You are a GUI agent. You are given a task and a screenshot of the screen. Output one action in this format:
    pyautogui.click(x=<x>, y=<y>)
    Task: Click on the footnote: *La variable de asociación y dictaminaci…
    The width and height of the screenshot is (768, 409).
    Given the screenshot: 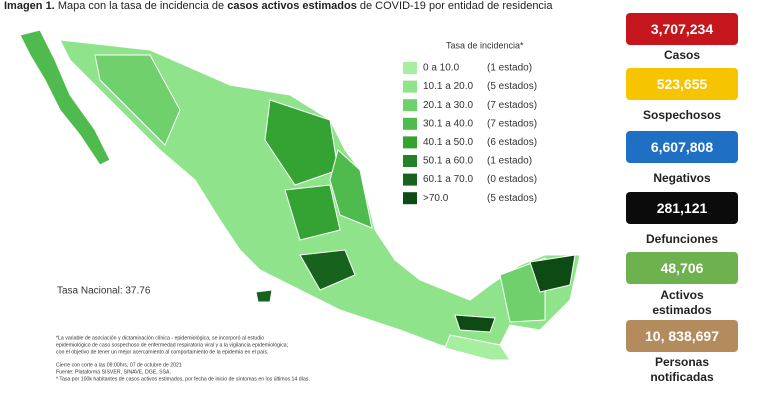 What is the action you would take?
    pyautogui.click(x=160, y=338)
    